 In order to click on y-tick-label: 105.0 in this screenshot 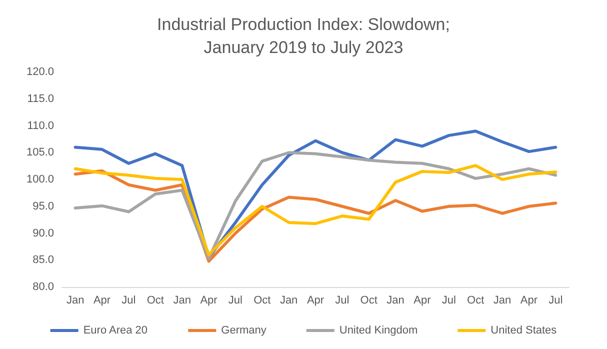, I will do `click(40, 152)`.